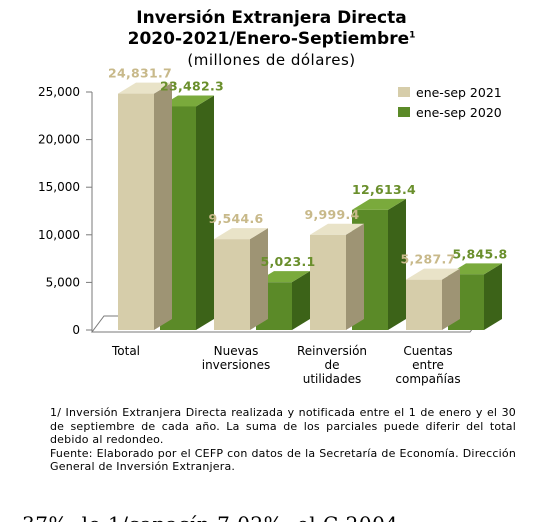 This screenshot has width=543, height=522. I want to click on y-tick-label: 0, so click(76, 330).